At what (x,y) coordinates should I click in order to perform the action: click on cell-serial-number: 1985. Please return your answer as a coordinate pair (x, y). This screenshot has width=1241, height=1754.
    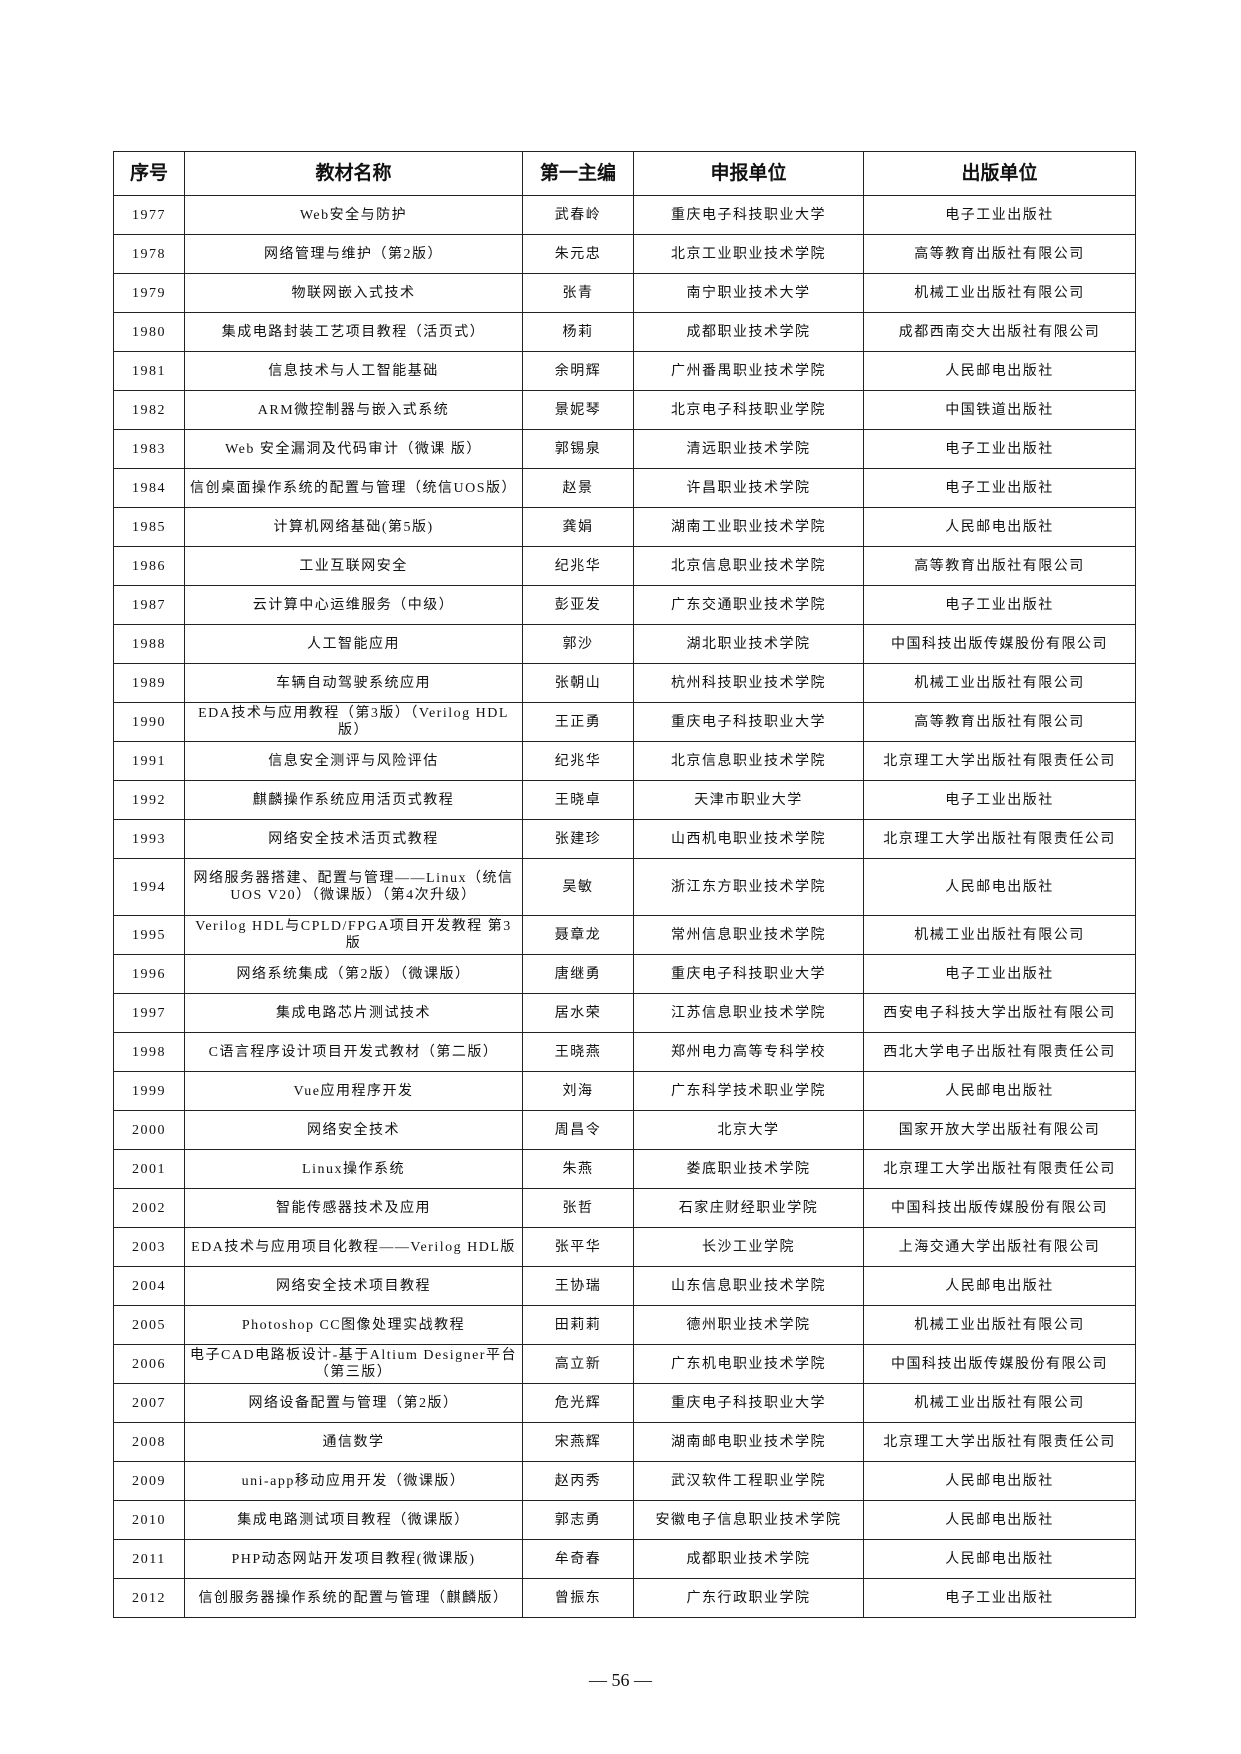
    Looking at the image, I should click on (149, 527).